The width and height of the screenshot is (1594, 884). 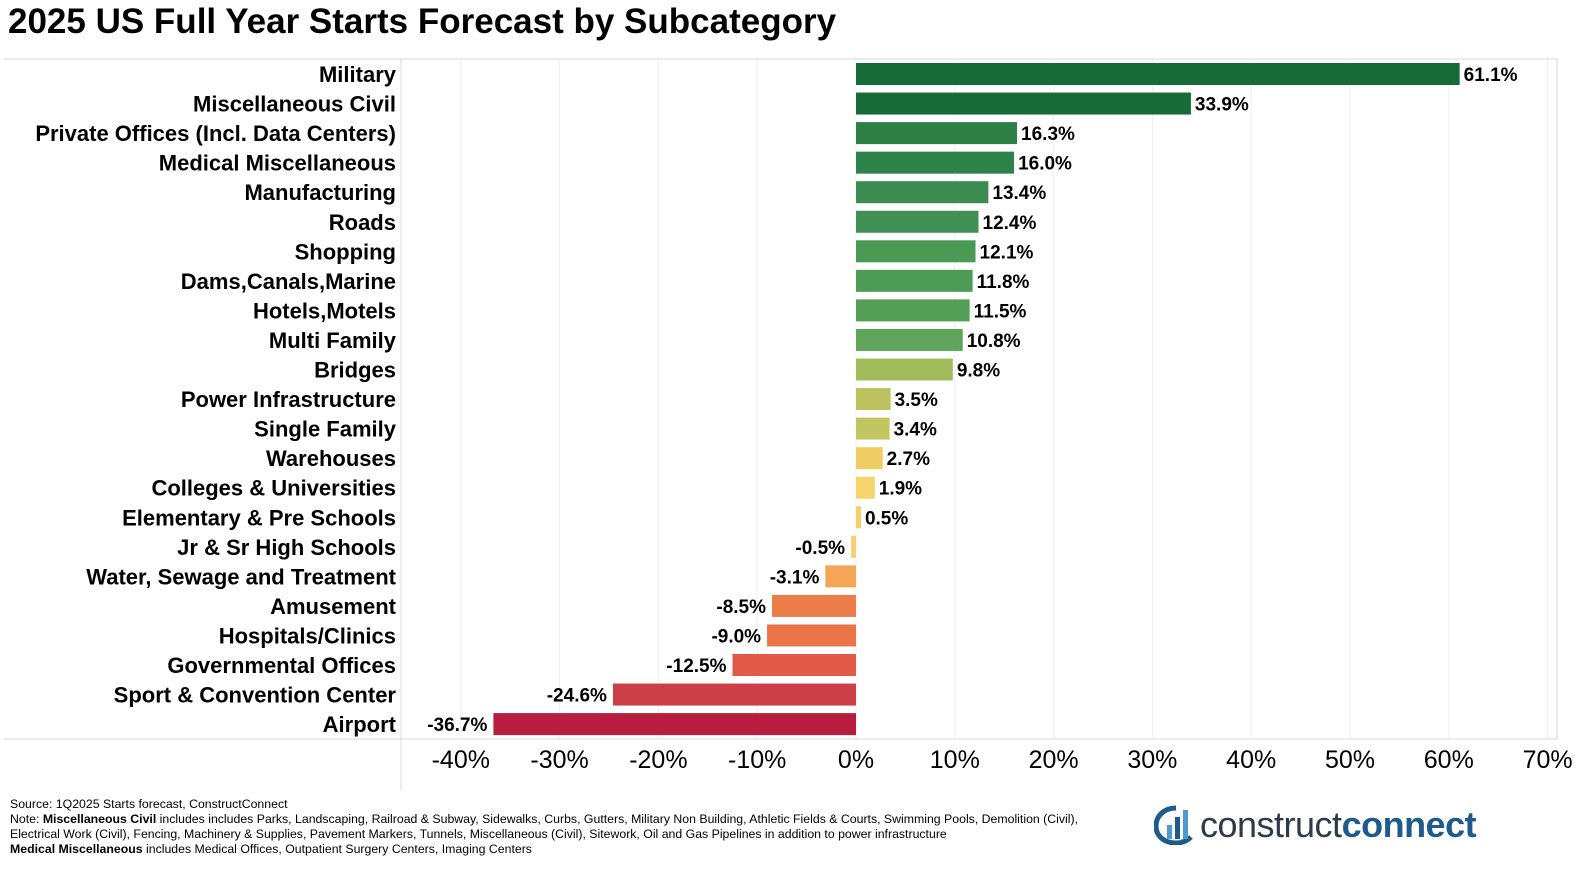 I want to click on x-tick-label: -10%, so click(x=757, y=760).